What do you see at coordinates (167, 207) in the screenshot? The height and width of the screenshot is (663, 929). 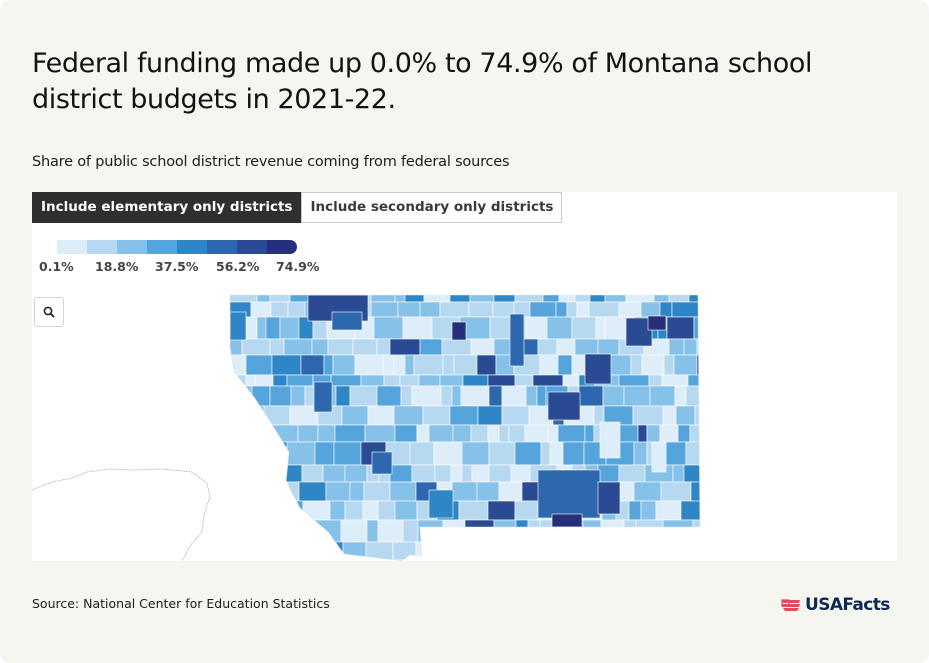 I see `tab-elementary-districts: Include elementary only districts` at bounding box center [167, 207].